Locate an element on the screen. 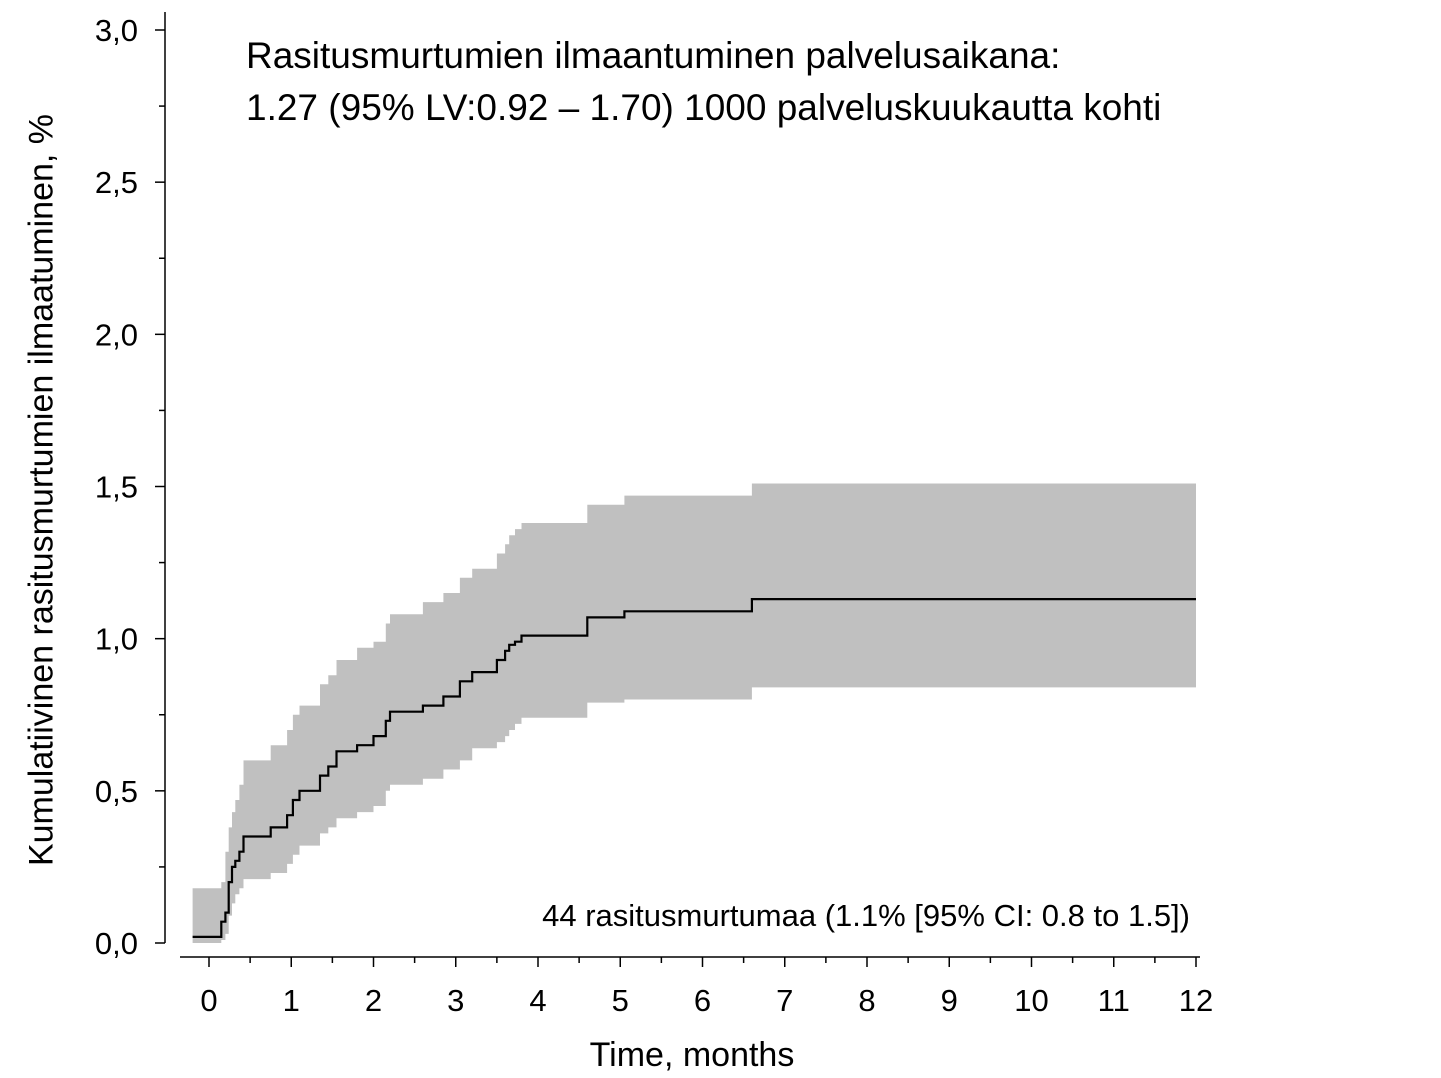  y-tick-label: 1,5 is located at coordinates (116, 487).